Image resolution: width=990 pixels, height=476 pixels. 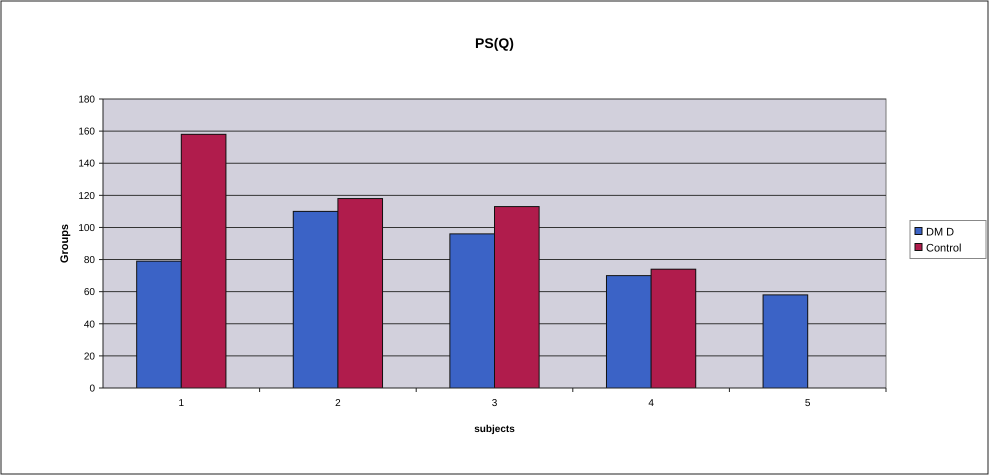 What do you see at coordinates (181, 403) in the screenshot?
I see `x-tick-label: 1` at bounding box center [181, 403].